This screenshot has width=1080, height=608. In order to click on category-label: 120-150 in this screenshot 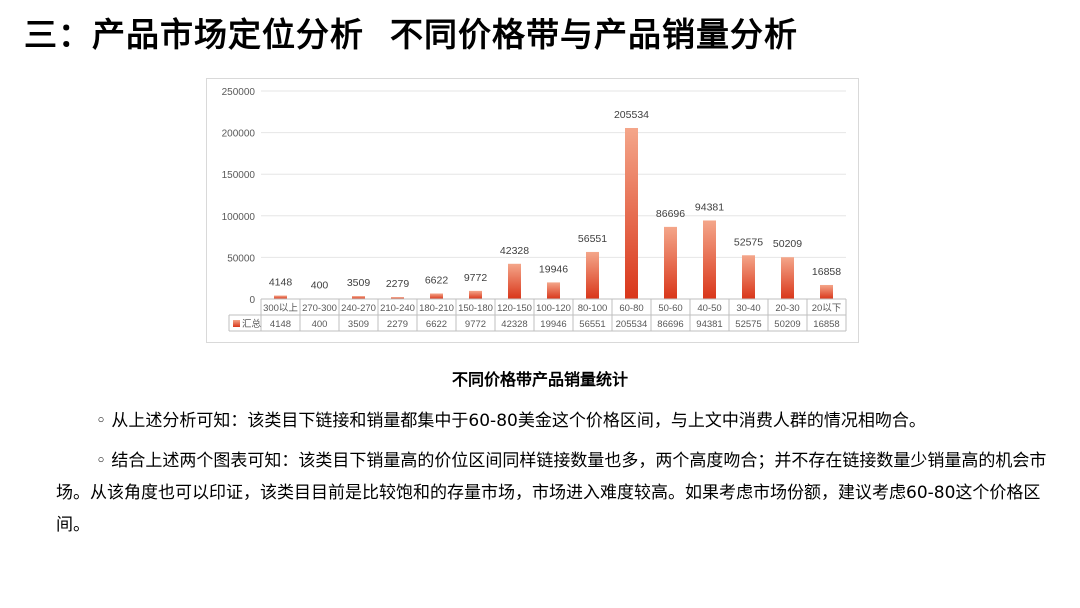, I will do `click(514, 308)`.